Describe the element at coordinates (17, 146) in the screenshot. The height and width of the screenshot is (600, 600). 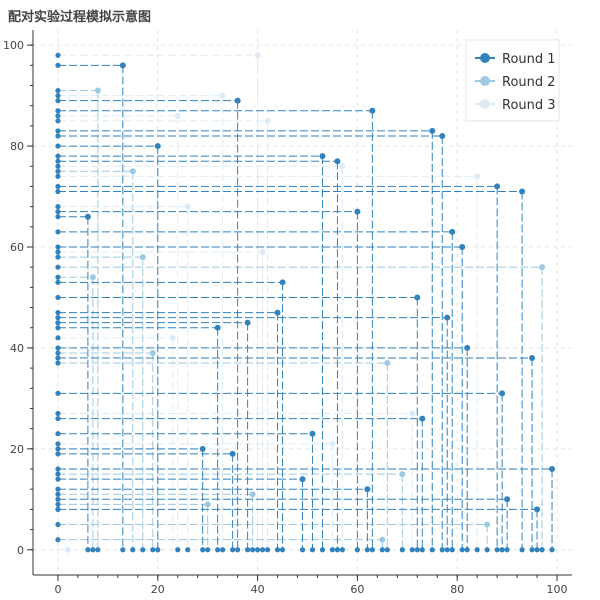
I see `y-tick-label: 80` at that location.